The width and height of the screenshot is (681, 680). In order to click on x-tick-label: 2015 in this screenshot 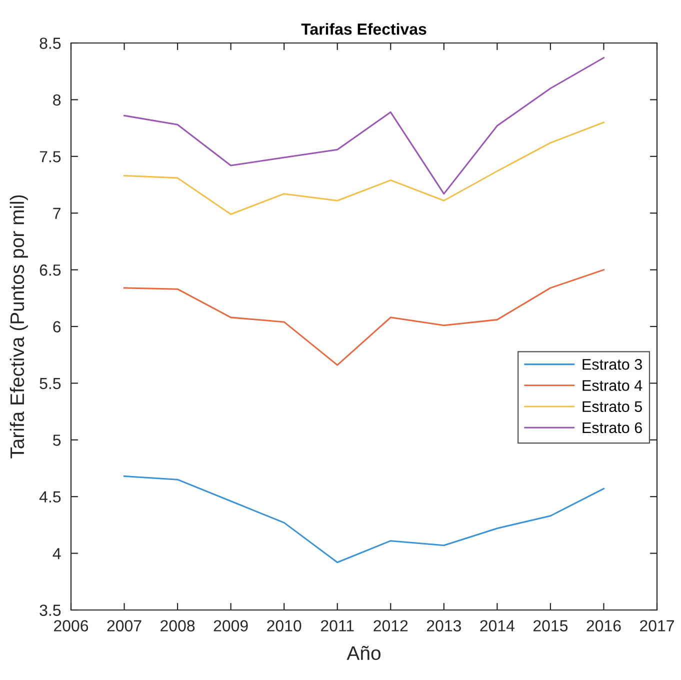, I will do `click(550, 626)`.